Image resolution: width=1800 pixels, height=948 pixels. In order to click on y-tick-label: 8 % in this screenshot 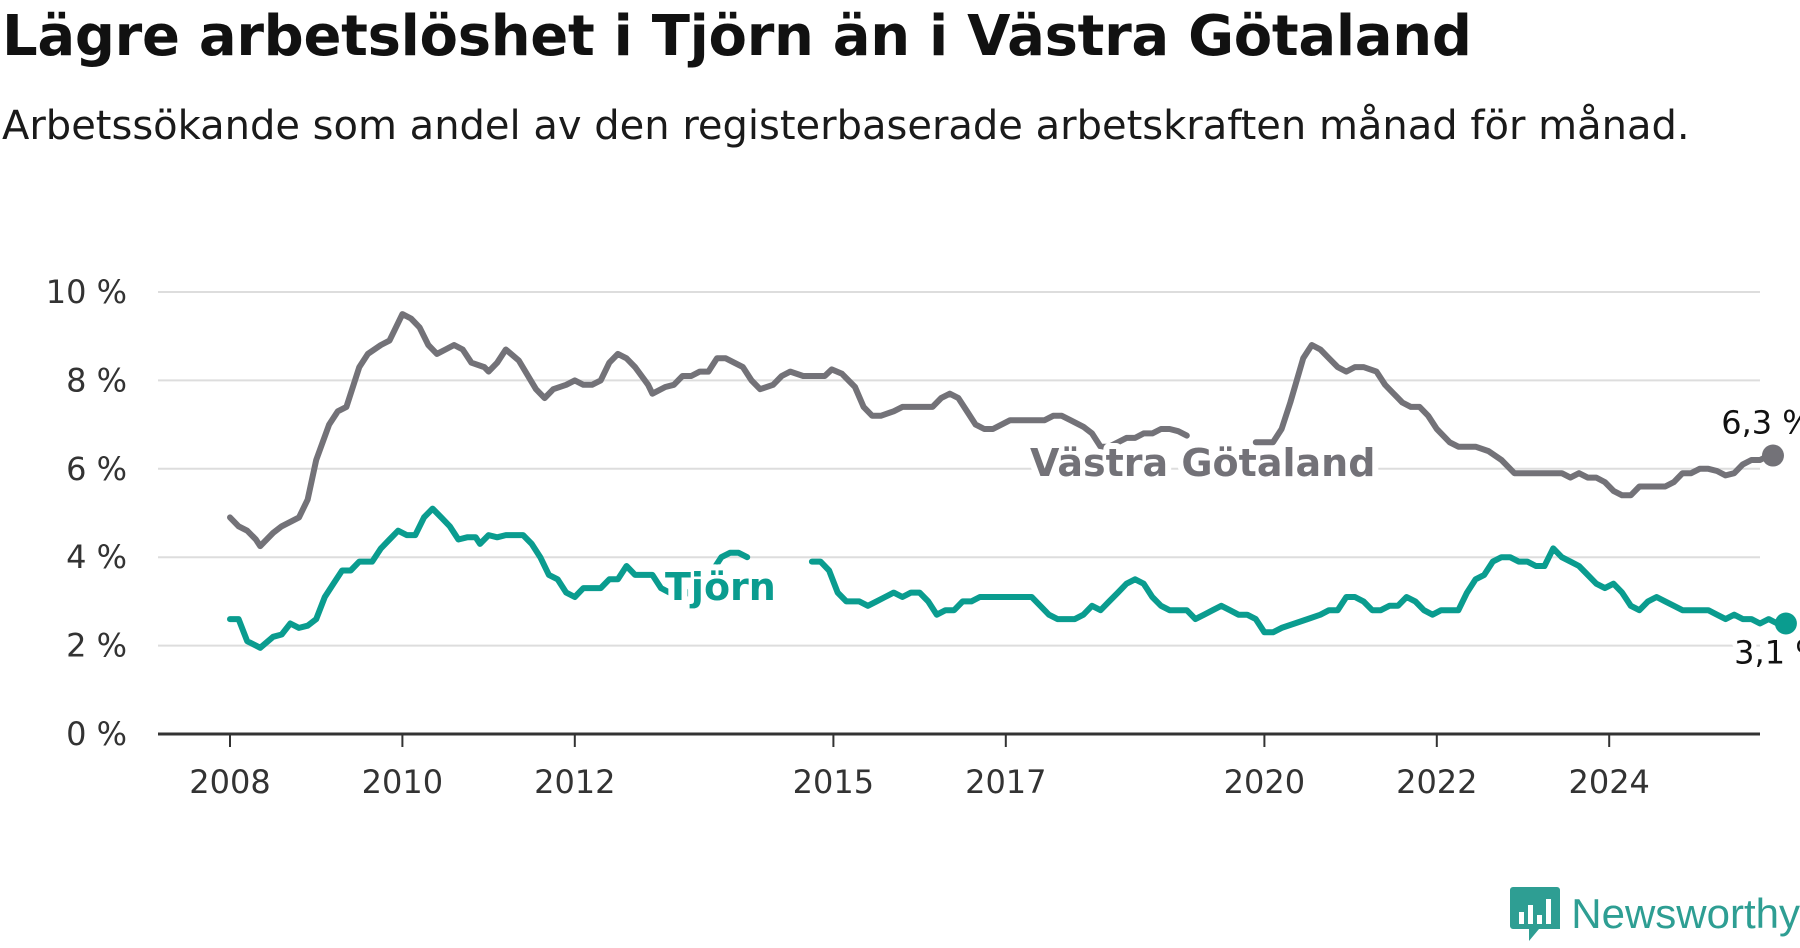, I will do `click(96, 380)`.